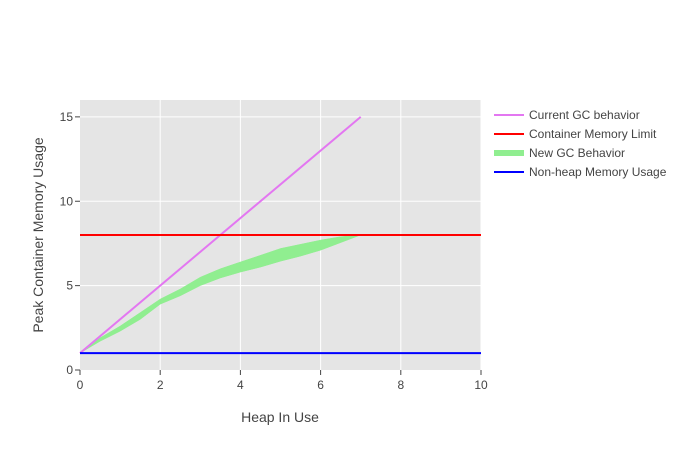 The width and height of the screenshot is (700, 455). I want to click on y-axis-label: Peak Container Memory Usage, so click(38, 235).